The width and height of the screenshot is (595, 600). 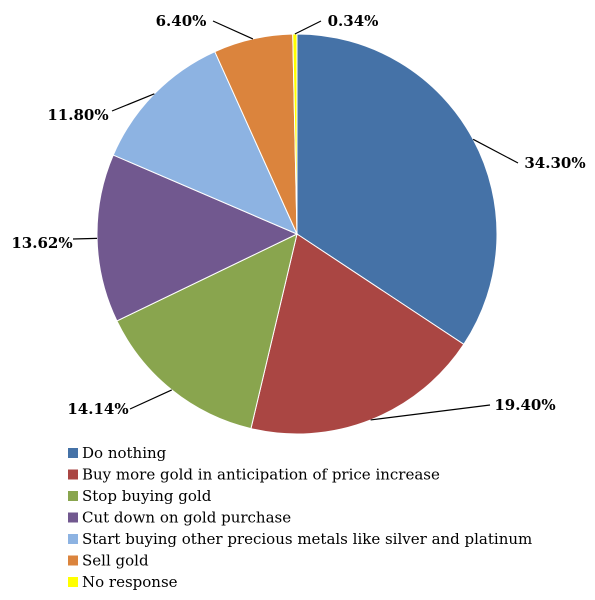 What do you see at coordinates (73, 474) in the screenshot?
I see `legend-swatch-buy-more-gold-in-anticipation-of-price-increase` at bounding box center [73, 474].